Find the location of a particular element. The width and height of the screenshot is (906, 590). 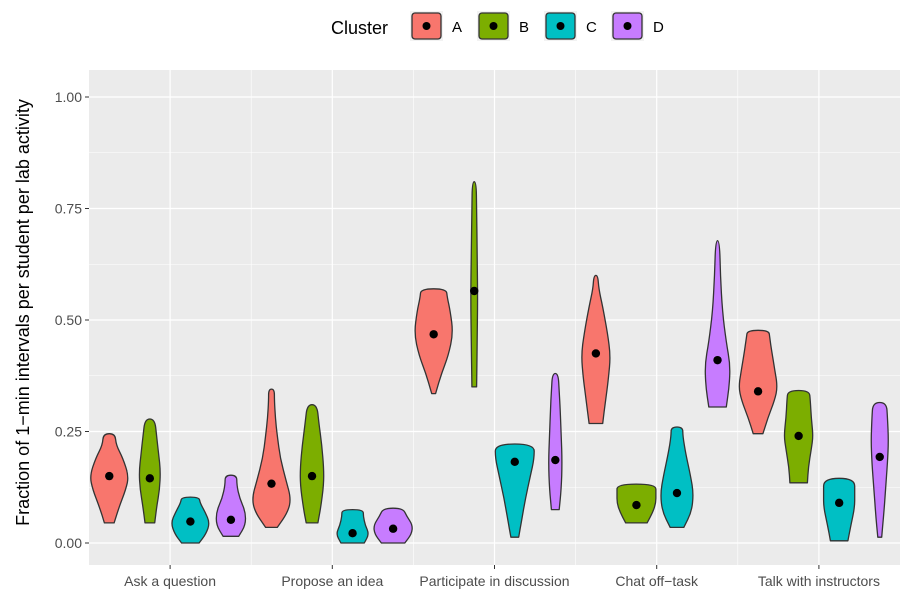

legend-item-B: B is located at coordinates (503, 26).